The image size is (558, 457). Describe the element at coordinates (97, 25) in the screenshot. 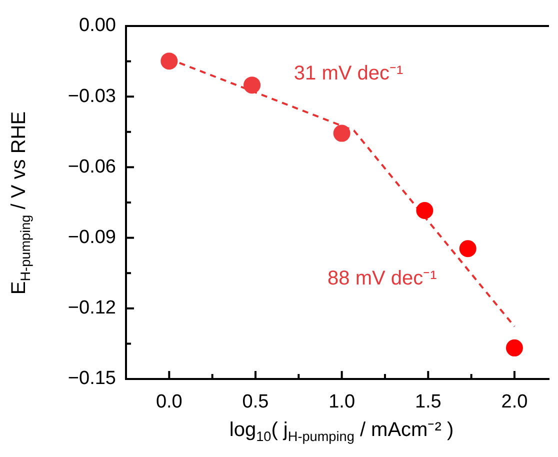

I see `y-tick-label: 0.00` at that location.